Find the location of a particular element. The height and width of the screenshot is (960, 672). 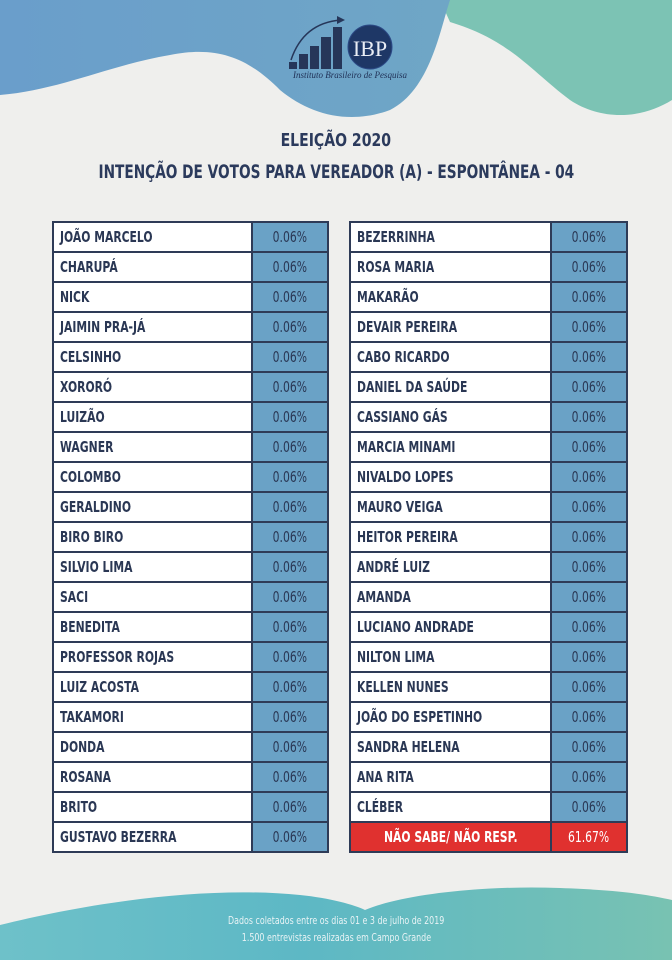

table-row: LUIZ ACOSTA 0.06% is located at coordinates (190, 687).